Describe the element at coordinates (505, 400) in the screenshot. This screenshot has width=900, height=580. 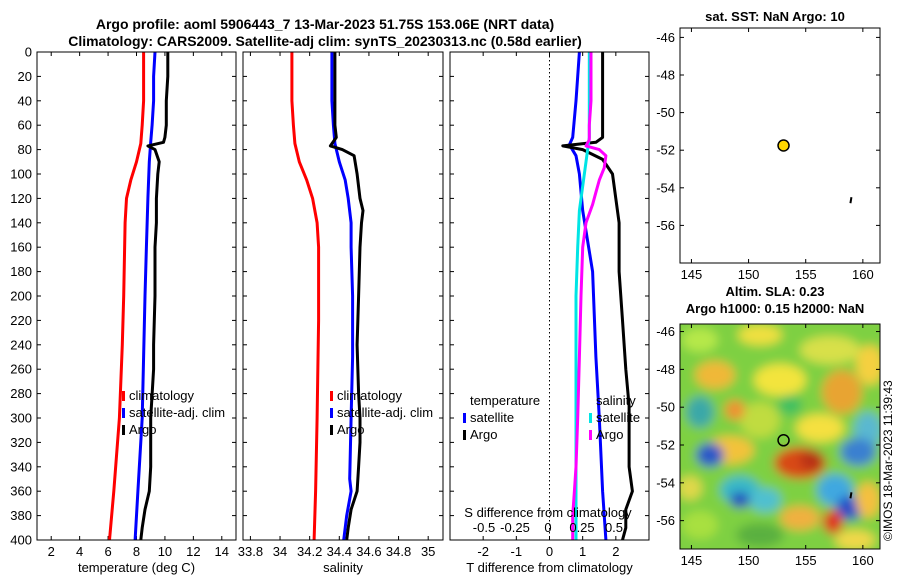
I see `legend-title-temperature: temperature` at that location.